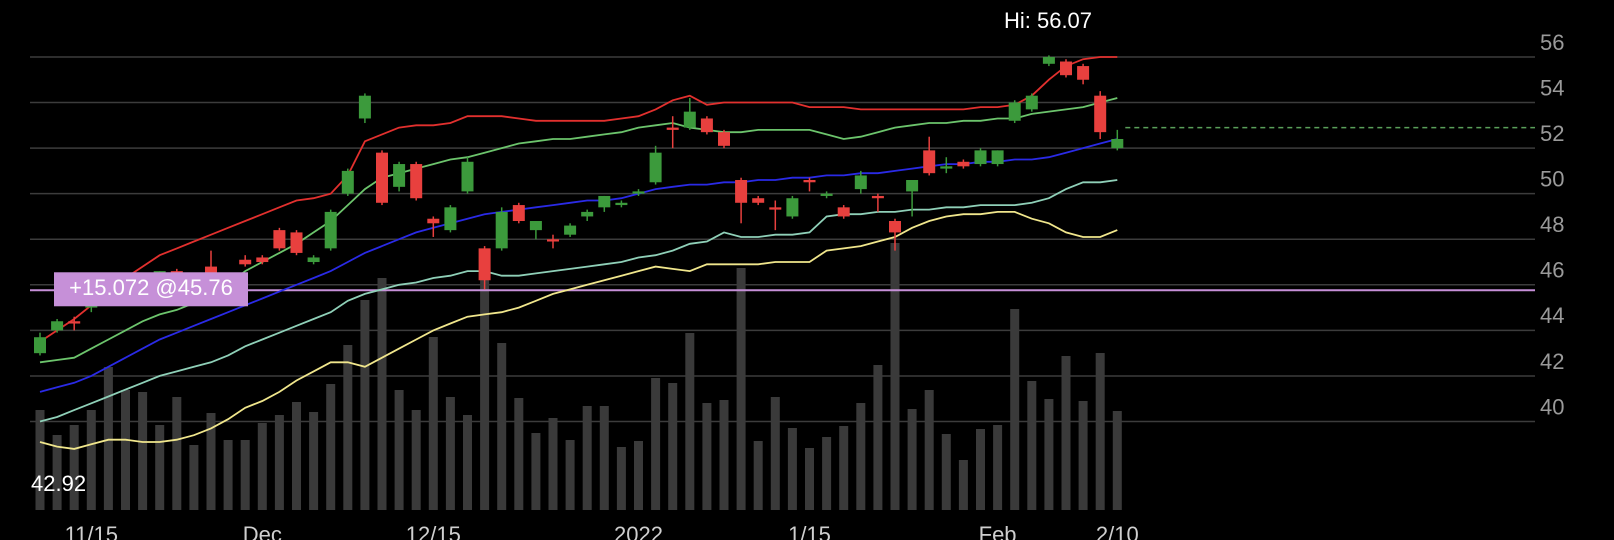 The height and width of the screenshot is (540, 1614). What do you see at coordinates (1048, 20) in the screenshot?
I see `hi-label: Hi: 56.07` at bounding box center [1048, 20].